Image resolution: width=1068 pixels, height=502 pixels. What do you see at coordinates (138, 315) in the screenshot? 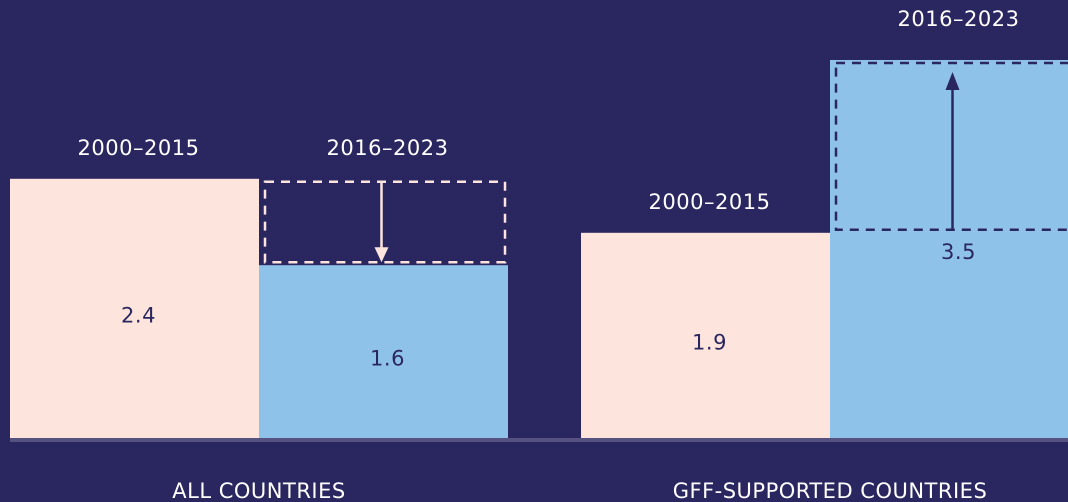
I see `value-label: 2.4` at bounding box center [138, 315].